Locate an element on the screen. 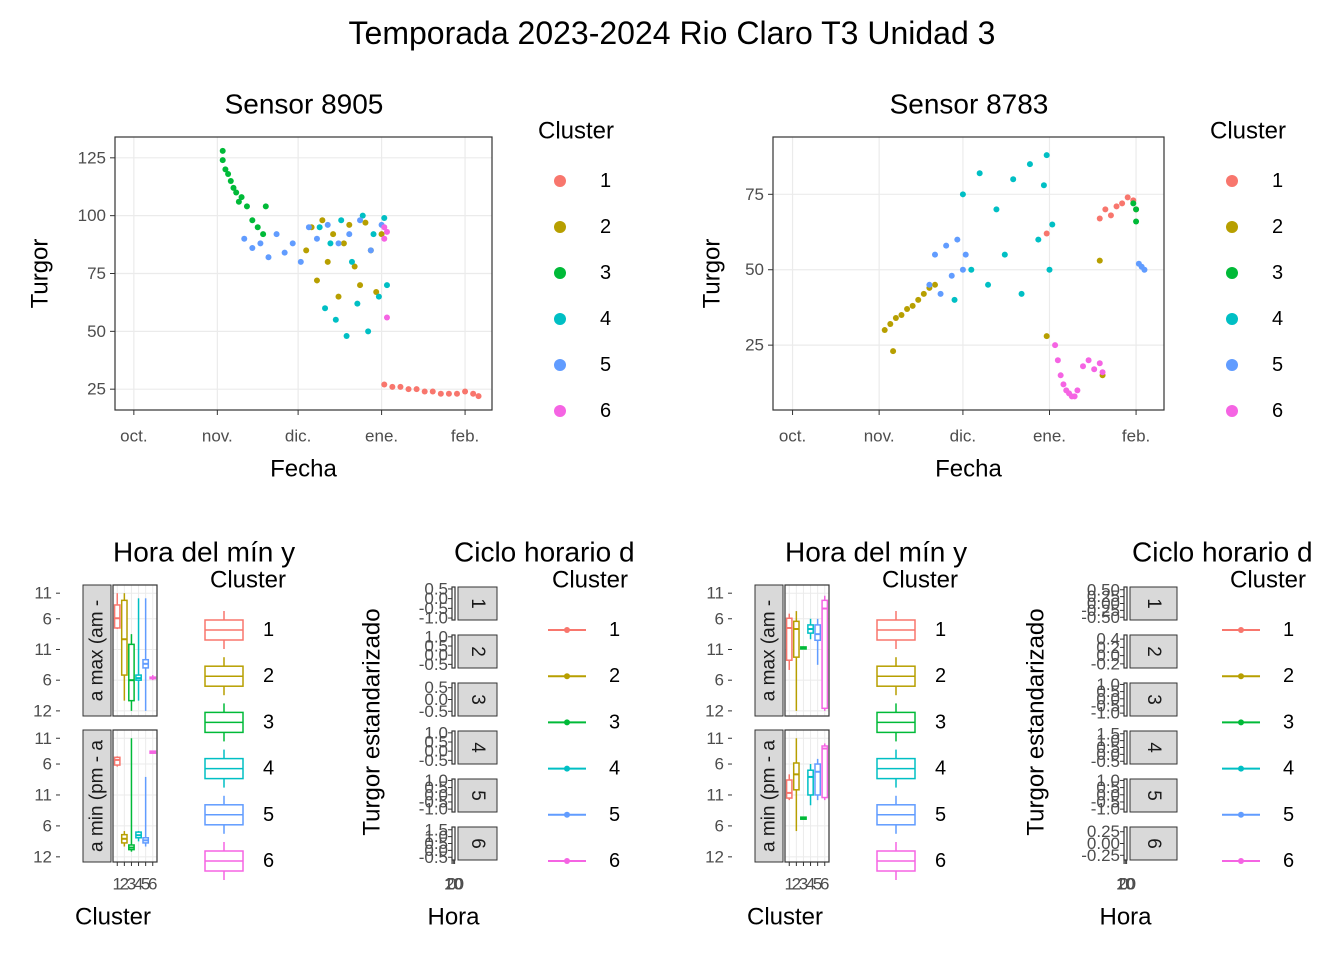 This screenshot has width=1344, height=960. x-tick-label: 2 is located at coordinates (796, 884).